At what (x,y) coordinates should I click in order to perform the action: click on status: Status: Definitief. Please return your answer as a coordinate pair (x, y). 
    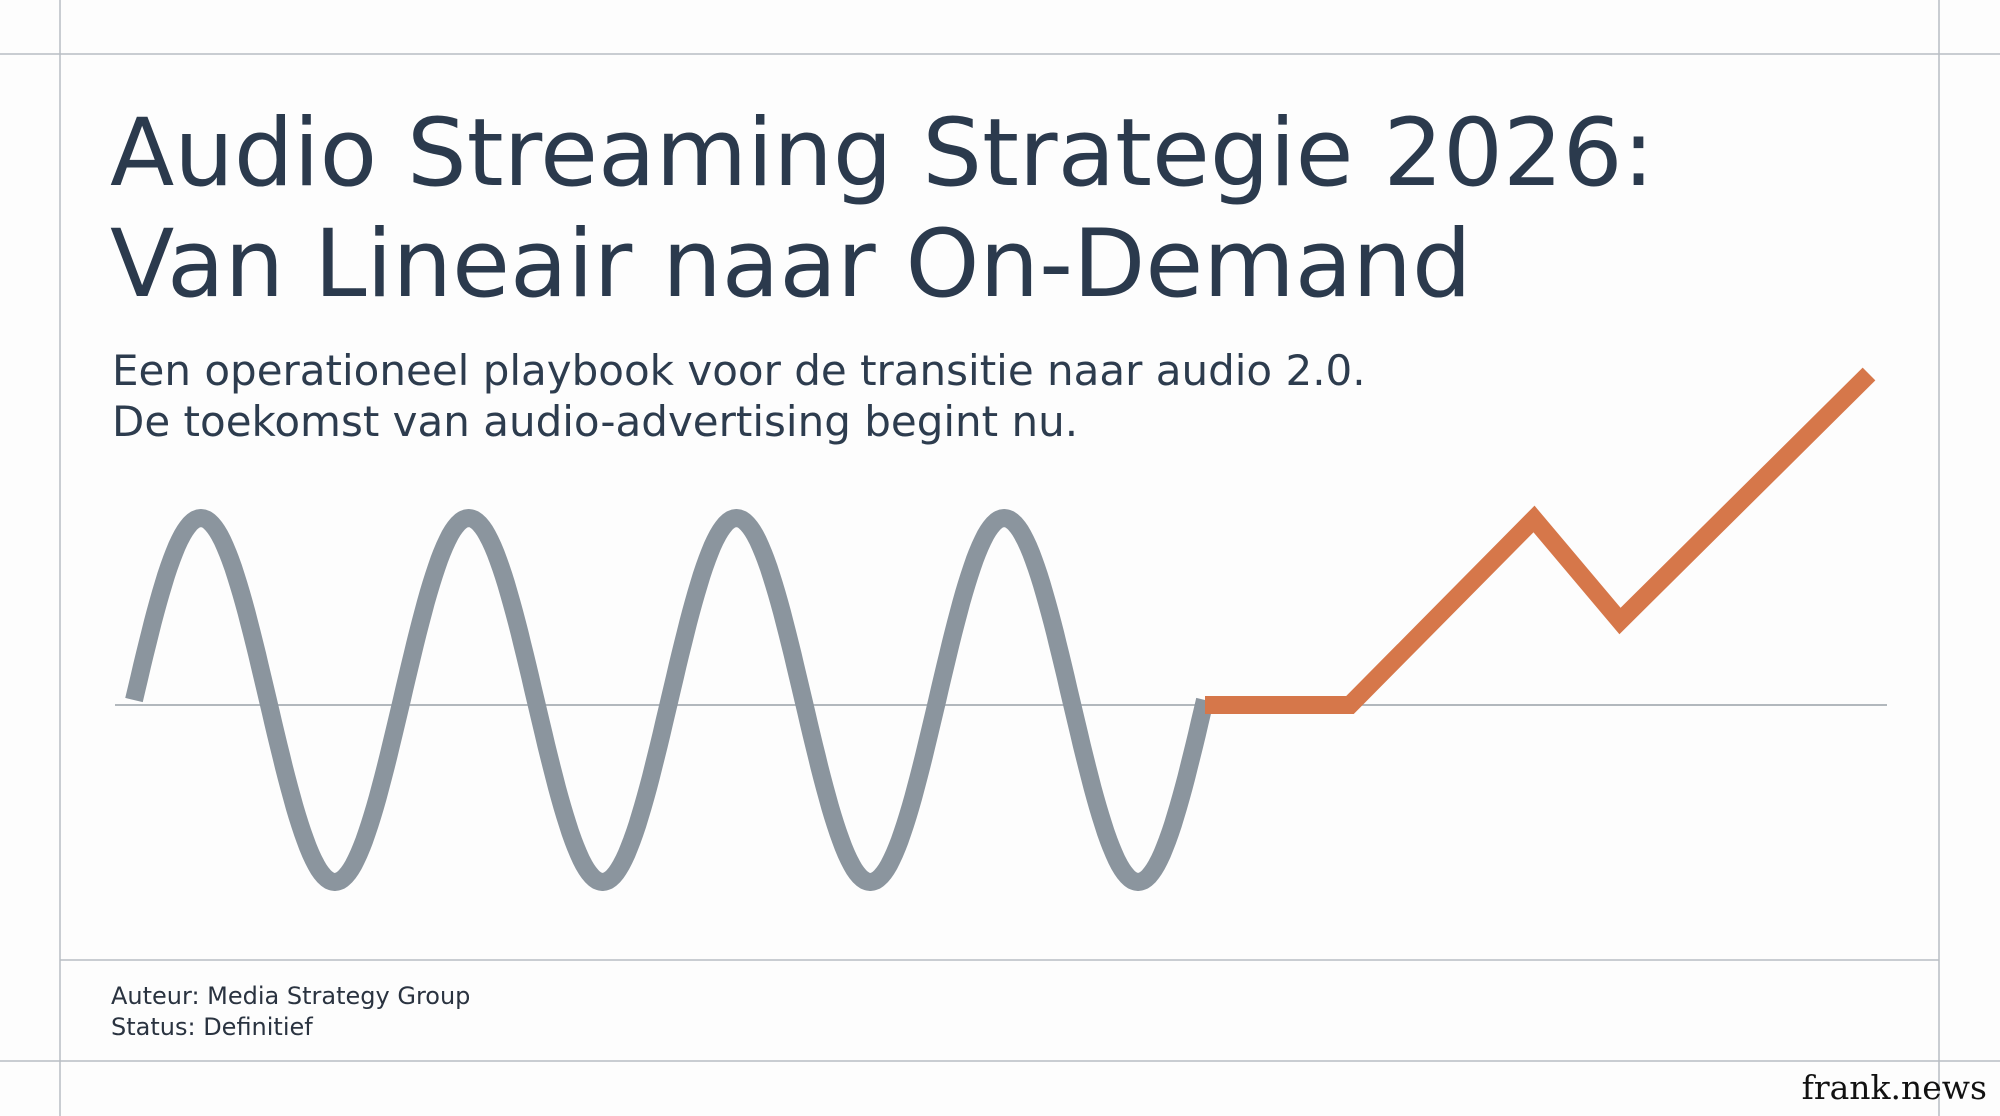
    Looking at the image, I should click on (212, 1027).